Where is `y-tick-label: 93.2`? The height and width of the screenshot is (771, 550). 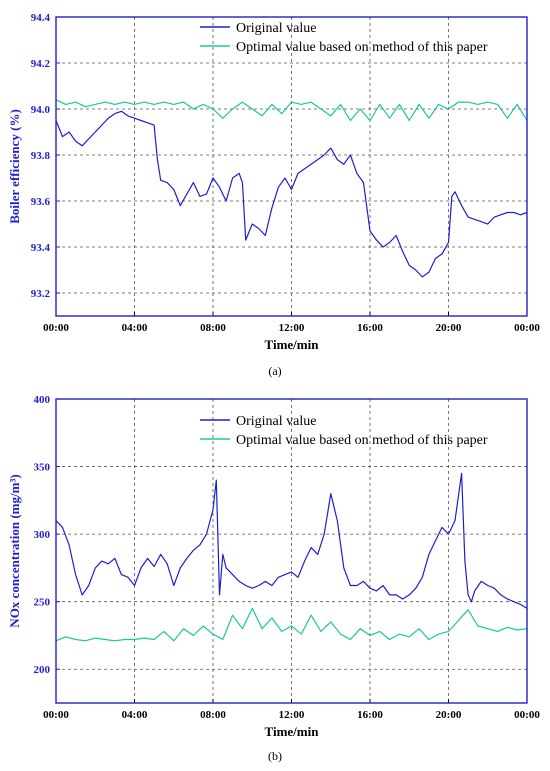 y-tick-label: 93.2 is located at coordinates (41, 294).